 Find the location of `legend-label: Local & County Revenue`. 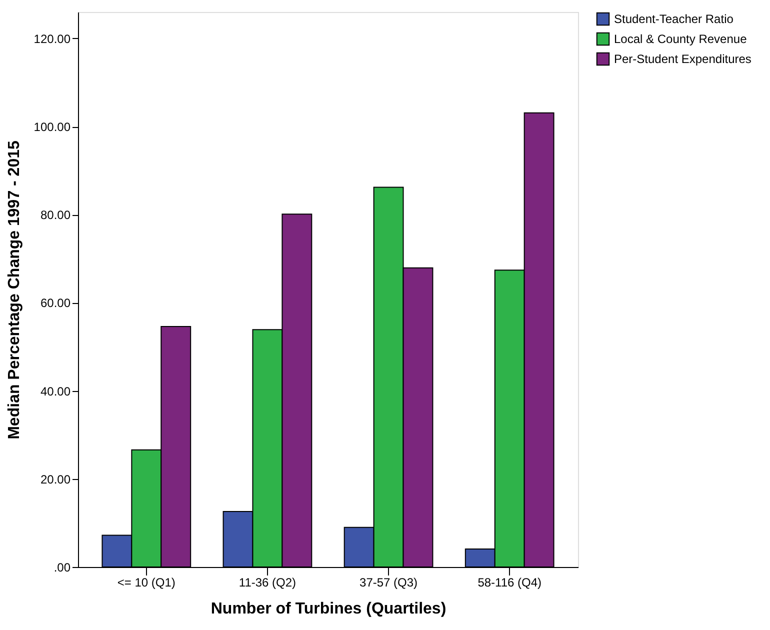

legend-label: Local & County Revenue is located at coordinates (681, 39).